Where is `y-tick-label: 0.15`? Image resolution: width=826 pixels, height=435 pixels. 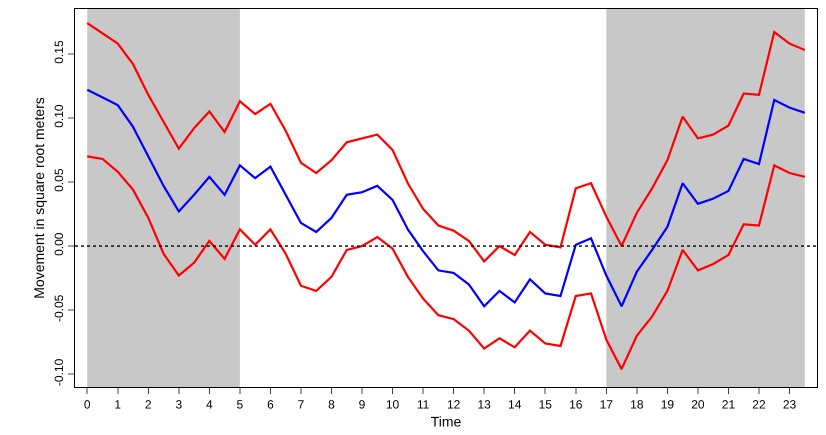
y-tick-label: 0.15 is located at coordinates (59, 52).